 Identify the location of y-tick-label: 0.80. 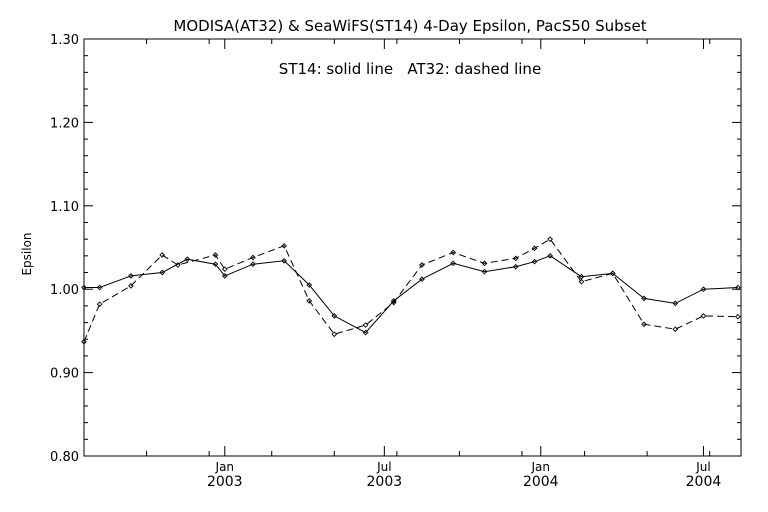
(64, 457).